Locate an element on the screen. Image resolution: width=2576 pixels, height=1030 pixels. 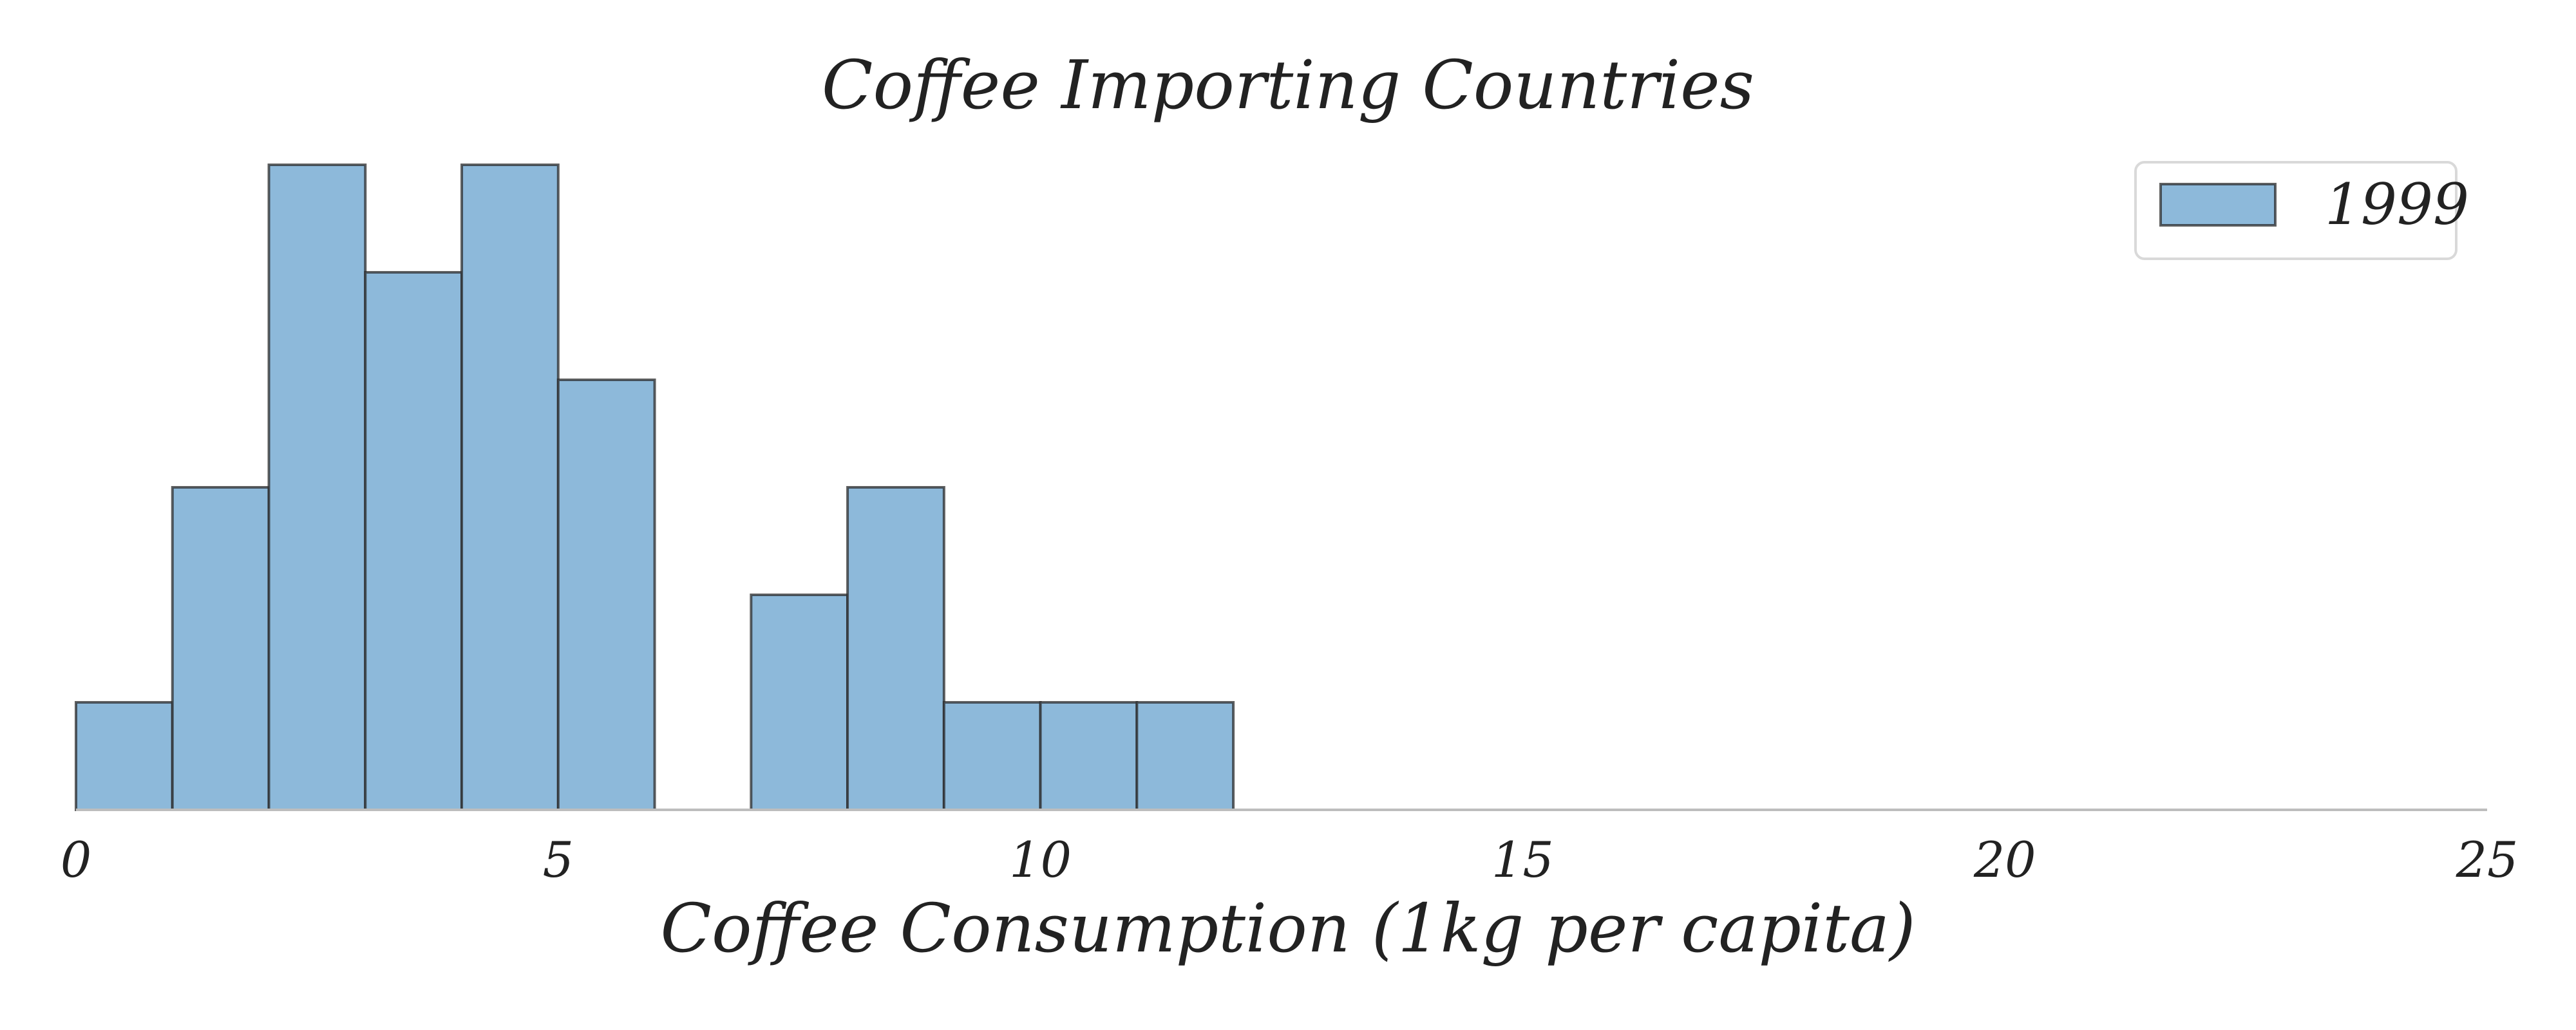
x-tick-label-10: 10 is located at coordinates (1040, 860).